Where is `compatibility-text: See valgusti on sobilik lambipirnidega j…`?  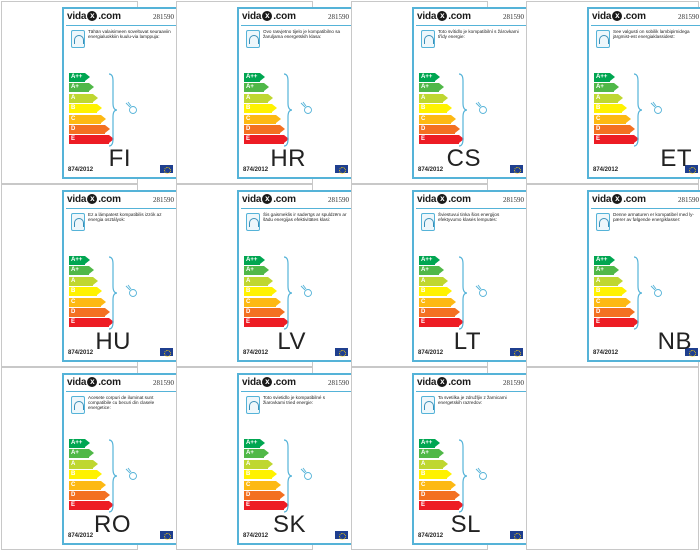 compatibility-text: See valgusti on sobilik lambipirnidega j… is located at coordinates (651, 34).